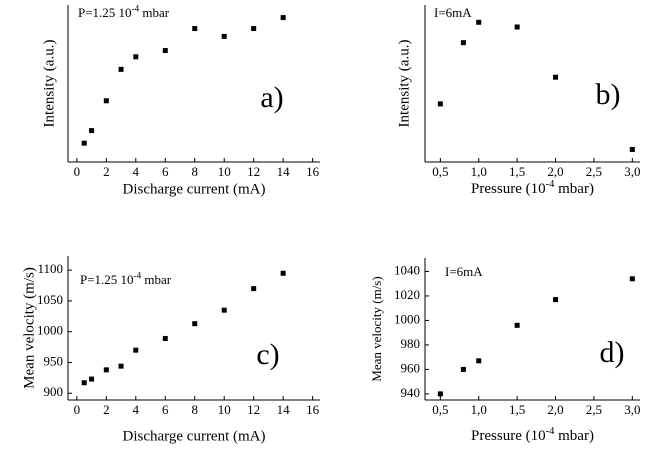 This screenshot has height=459, width=649. I want to click on panel-label: c), so click(267, 354).